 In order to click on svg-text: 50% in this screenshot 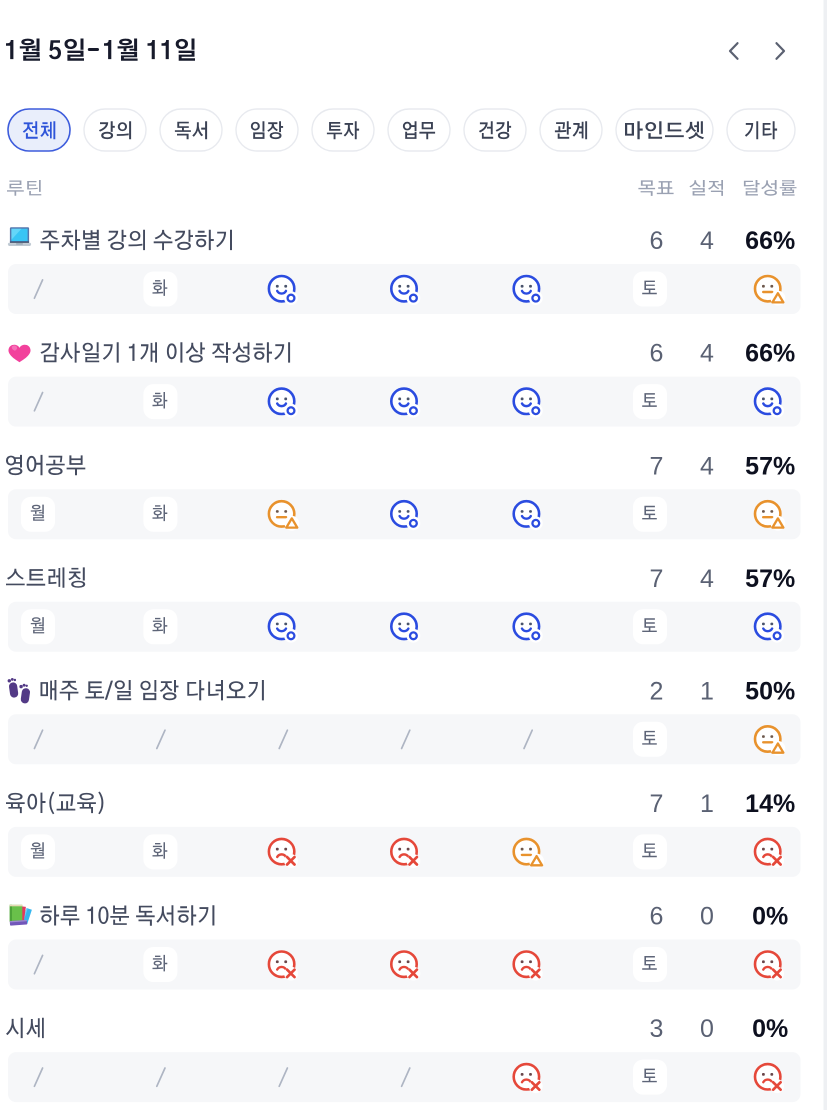, I will do `click(770, 691)`.